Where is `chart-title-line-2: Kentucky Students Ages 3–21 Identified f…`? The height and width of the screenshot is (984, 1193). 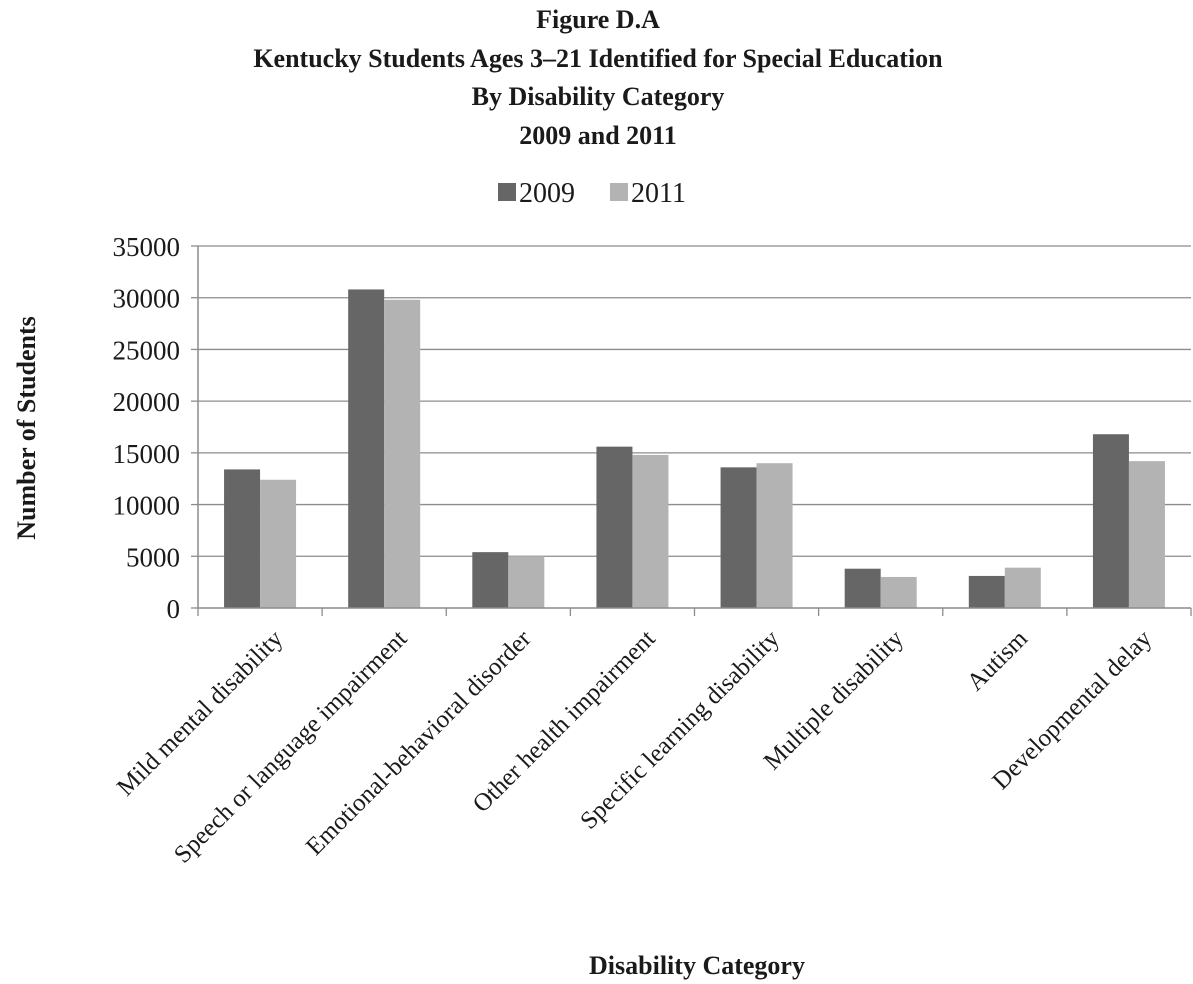 chart-title-line-2: Kentucky Students Ages 3–21 Identified f… is located at coordinates (598, 58).